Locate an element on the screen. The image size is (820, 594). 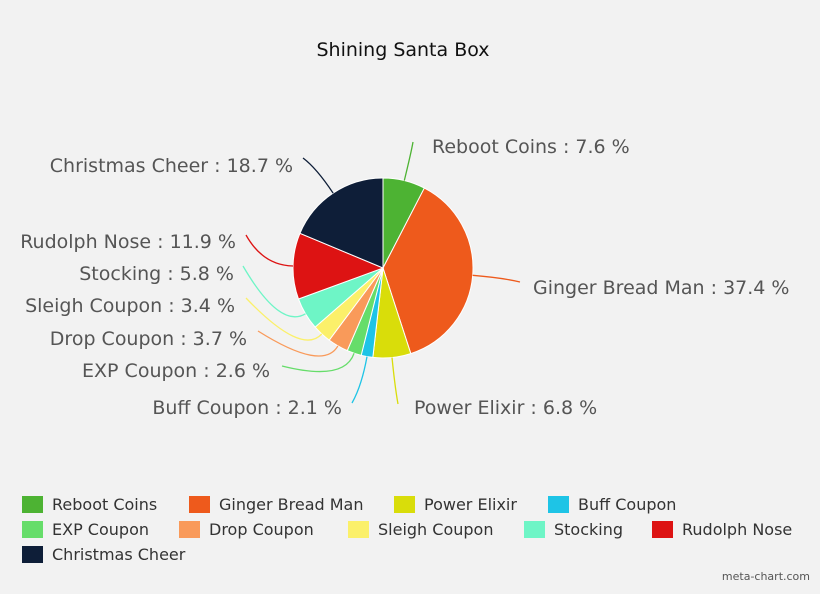
legend-item-exp-coupon: EXP Coupon is located at coordinates (85, 529).